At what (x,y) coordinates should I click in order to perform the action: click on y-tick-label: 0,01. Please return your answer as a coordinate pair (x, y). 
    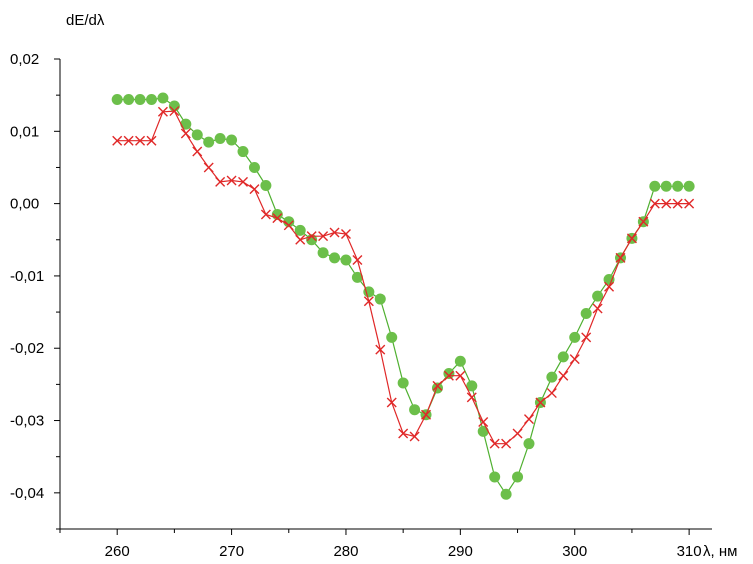
    Looking at the image, I should click on (24, 131).